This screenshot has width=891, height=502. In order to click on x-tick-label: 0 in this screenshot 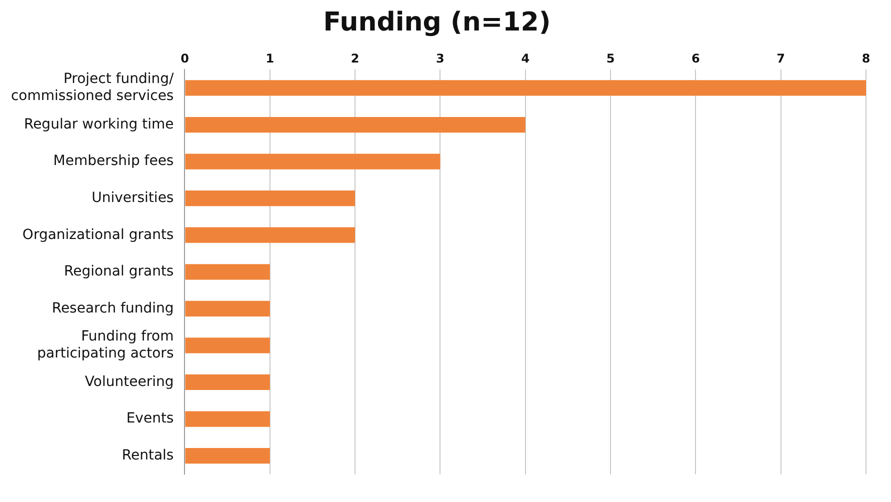, I will do `click(184, 59)`.